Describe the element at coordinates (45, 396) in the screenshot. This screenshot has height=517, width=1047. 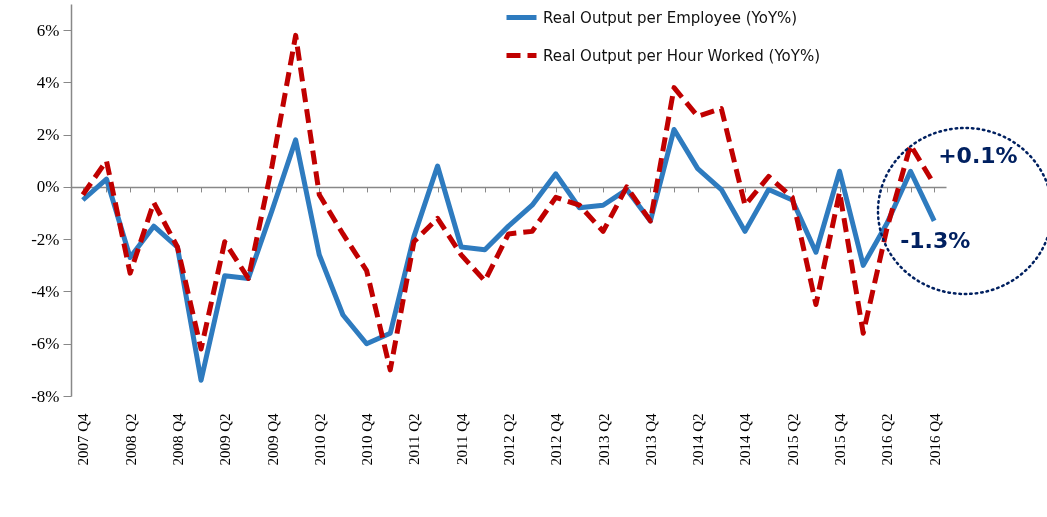
I see `y-tick-label: -8%` at that location.